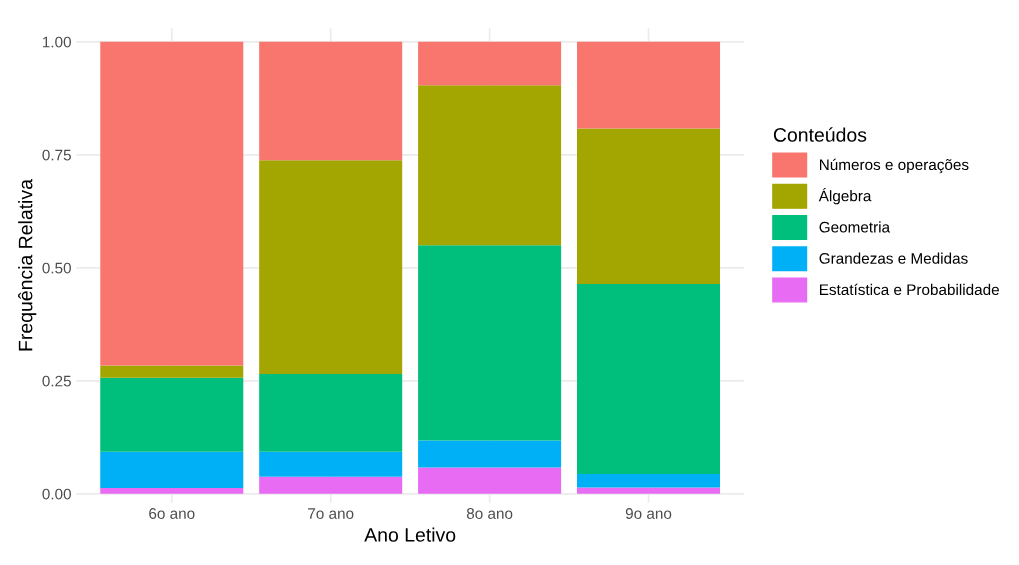 Image resolution: width=1019 pixels, height=565 pixels. What do you see at coordinates (894, 166) in the screenshot?
I see `legend-label: Números e operações` at bounding box center [894, 166].